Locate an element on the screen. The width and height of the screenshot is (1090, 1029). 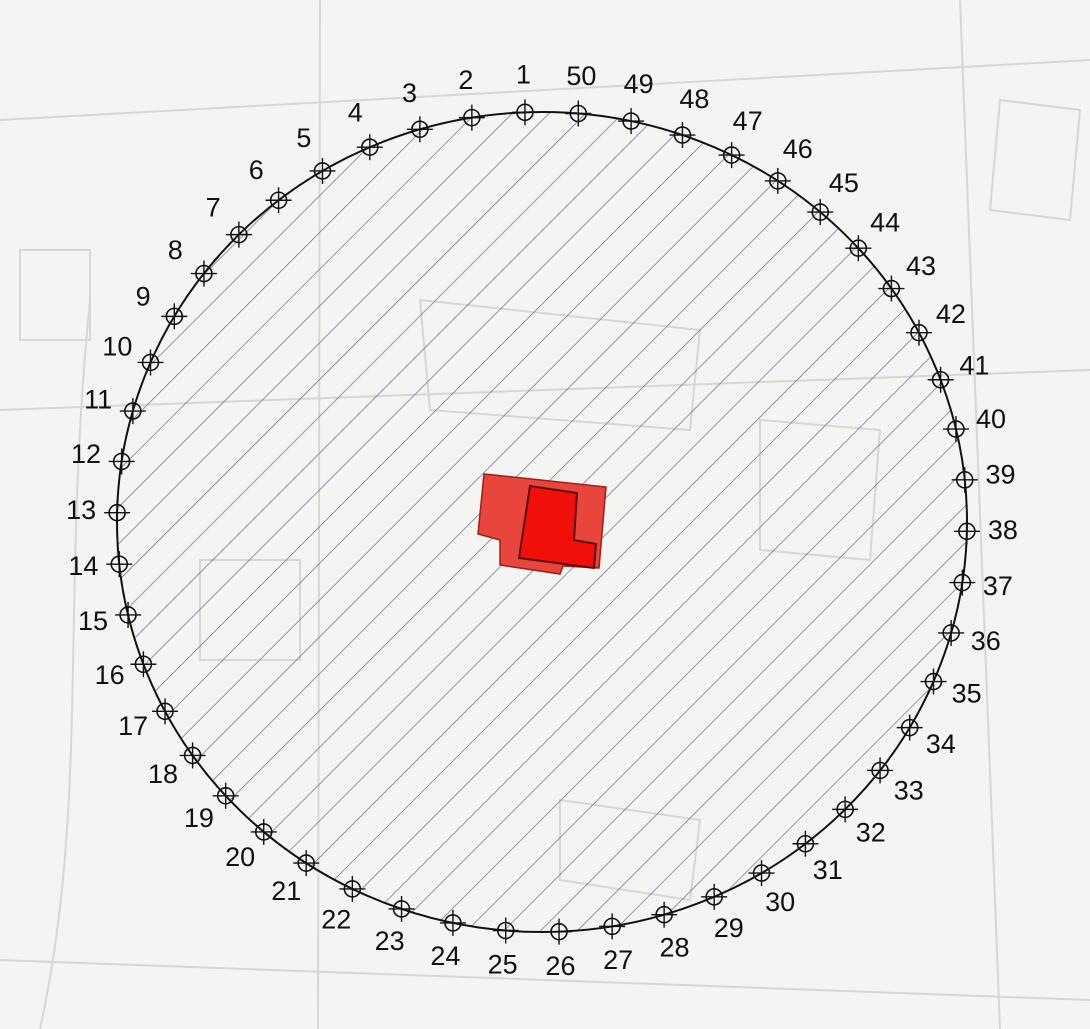
point-label: 6 is located at coordinates (256, 170).